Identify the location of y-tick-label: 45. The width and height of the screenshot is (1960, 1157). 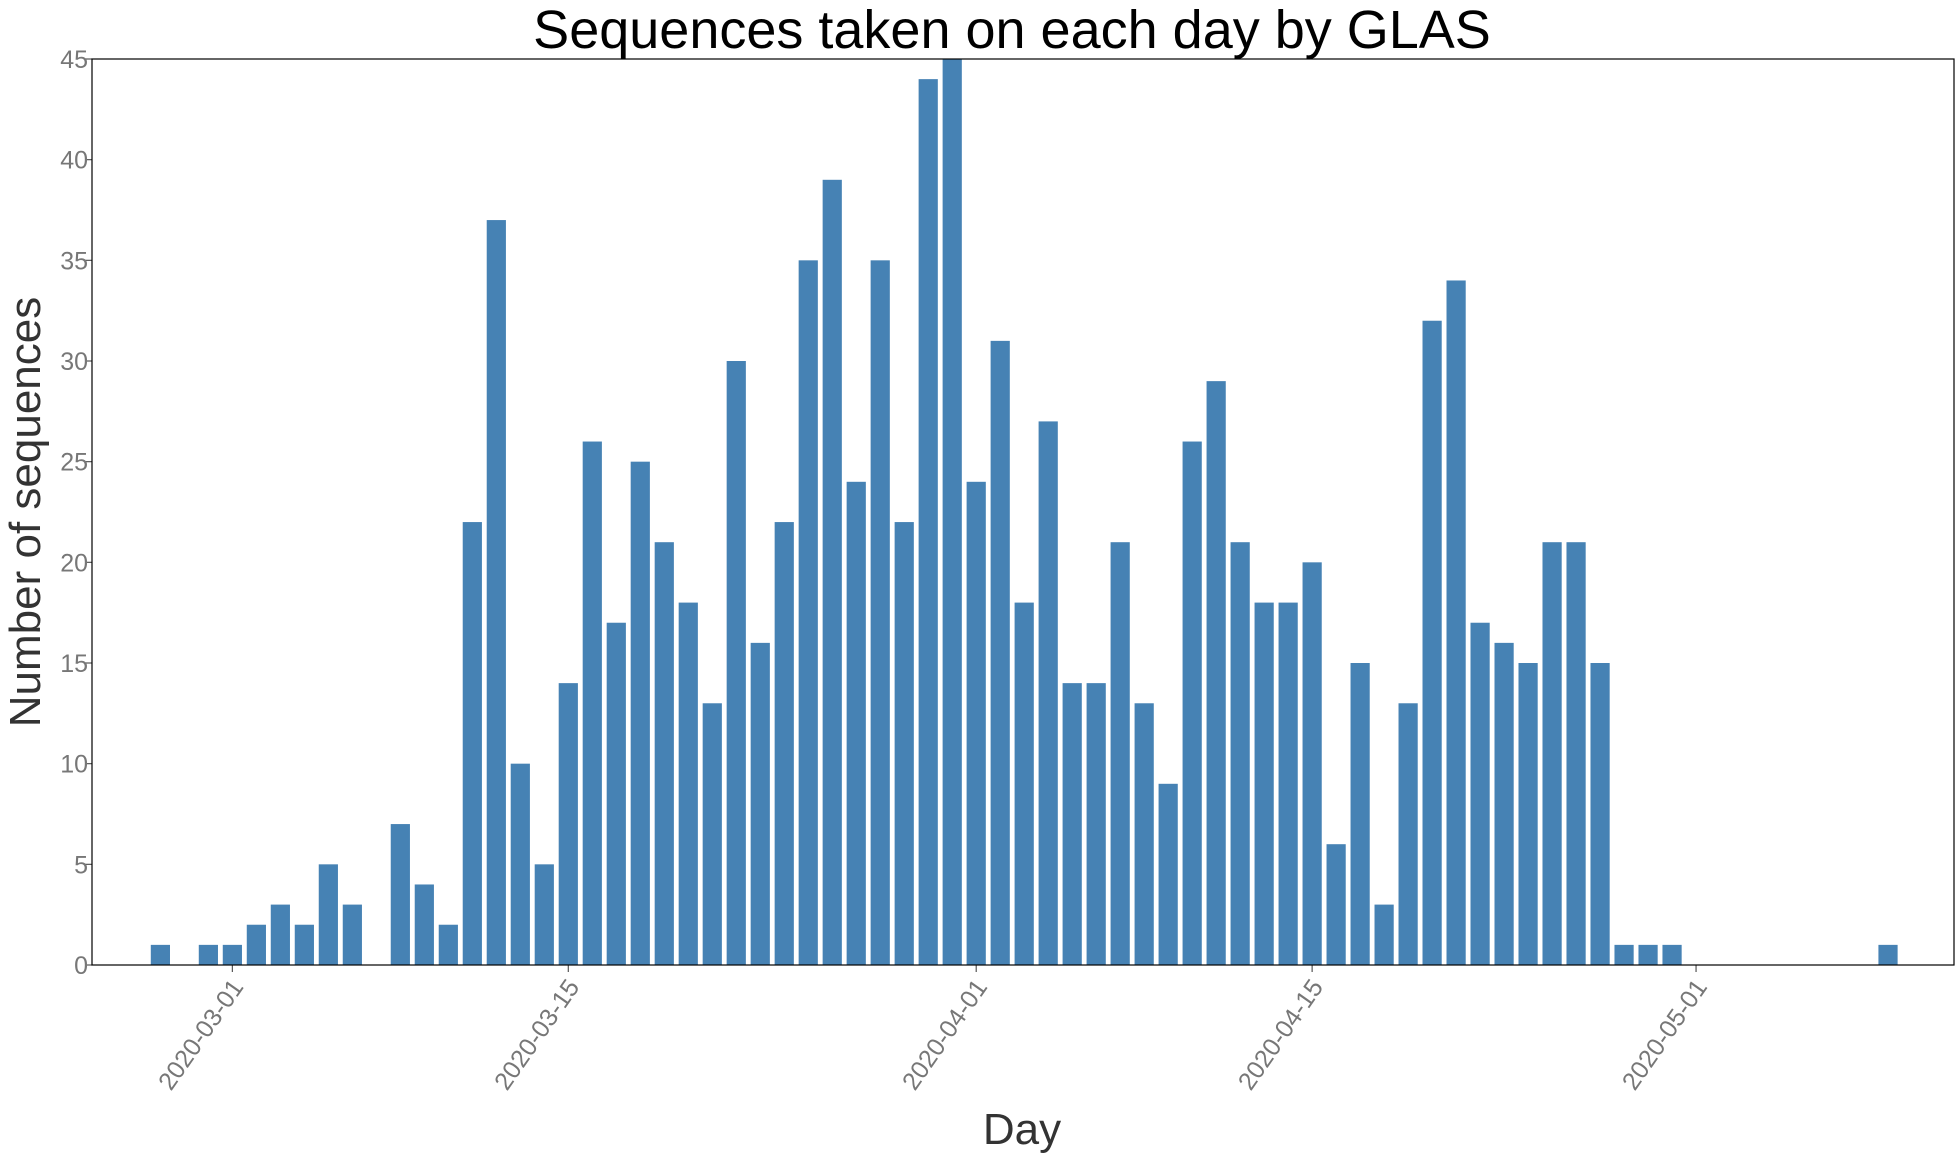
(74, 60).